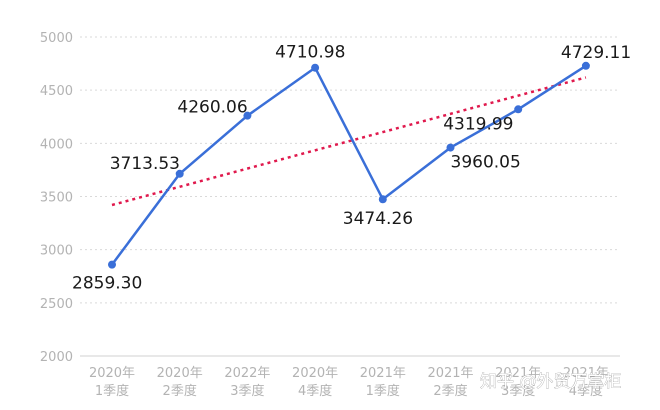 The image size is (660, 410). I want to click on data-label: 4710.98, so click(310, 53).